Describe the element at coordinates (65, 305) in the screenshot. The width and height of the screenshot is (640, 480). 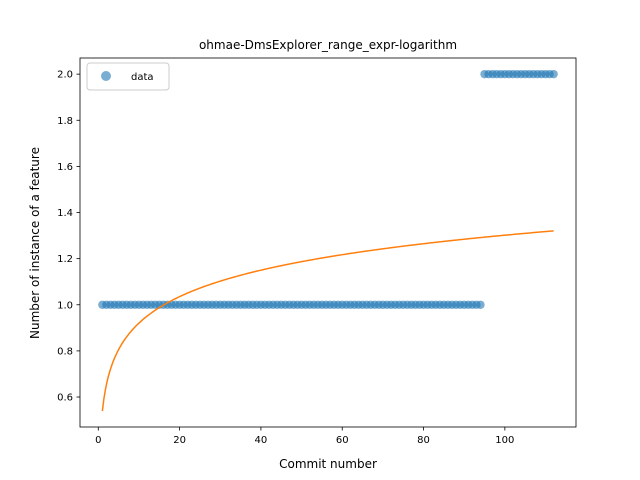
I see `y-tick-label: 1.0` at that location.